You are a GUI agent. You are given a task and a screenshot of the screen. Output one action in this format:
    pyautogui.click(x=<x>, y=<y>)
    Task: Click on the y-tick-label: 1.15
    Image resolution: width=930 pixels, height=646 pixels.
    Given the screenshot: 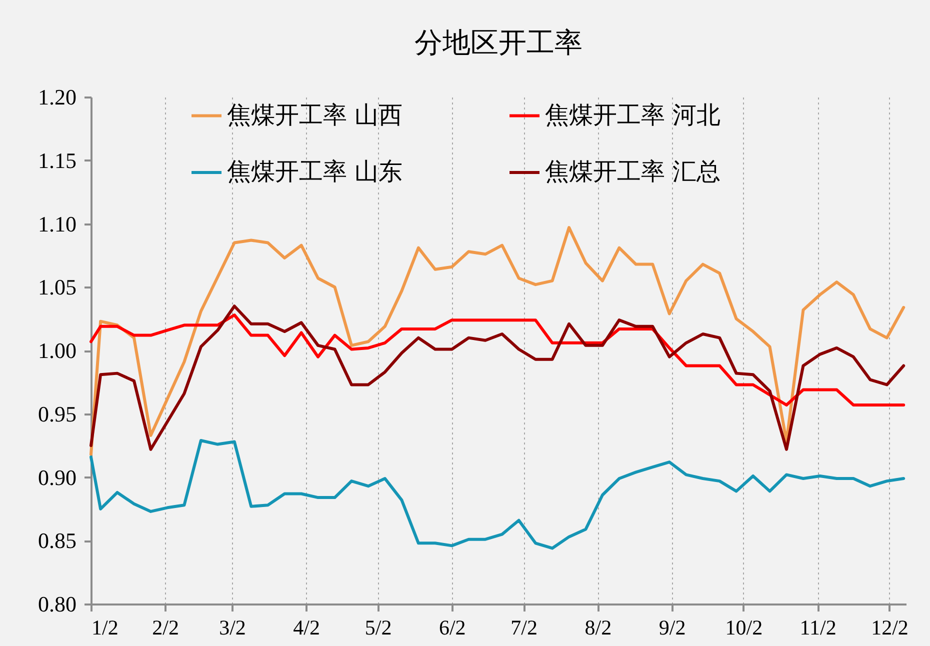 What is the action you would take?
    pyautogui.click(x=57, y=160)
    